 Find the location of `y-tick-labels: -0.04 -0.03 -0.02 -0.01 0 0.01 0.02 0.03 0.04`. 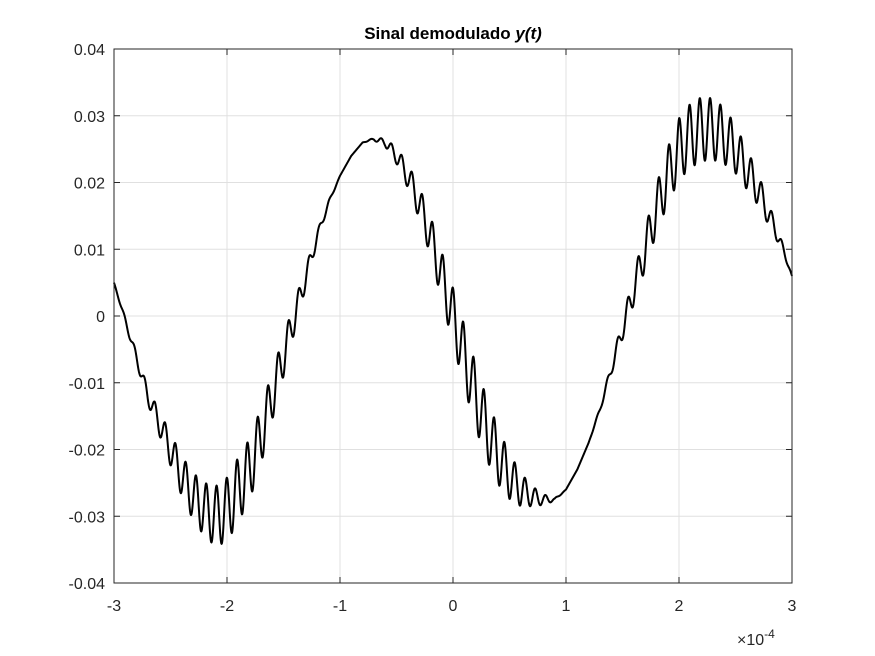

y-tick-labels: -0.04 -0.03 -0.02 -0.01 0 0.01 0.02 0.03 0.04 is located at coordinates (87, 317).